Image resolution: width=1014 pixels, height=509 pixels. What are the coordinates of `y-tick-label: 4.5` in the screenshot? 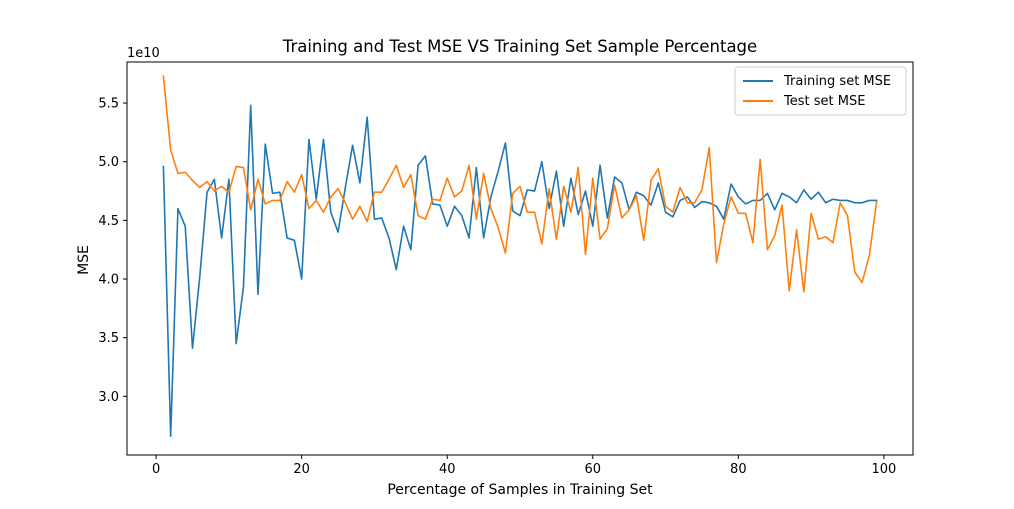 It's located at (108, 221).